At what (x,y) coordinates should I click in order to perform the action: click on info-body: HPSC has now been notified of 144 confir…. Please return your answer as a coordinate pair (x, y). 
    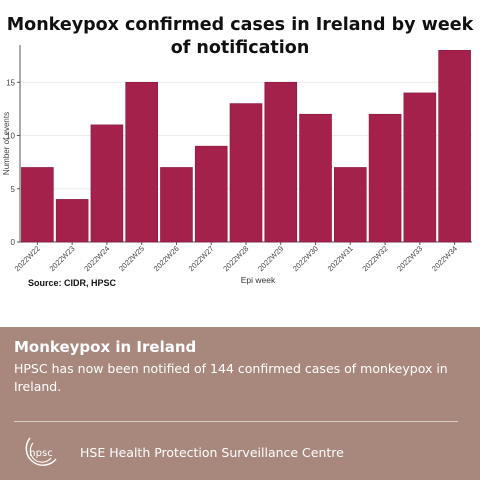
    Looking at the image, I should click on (231, 377).